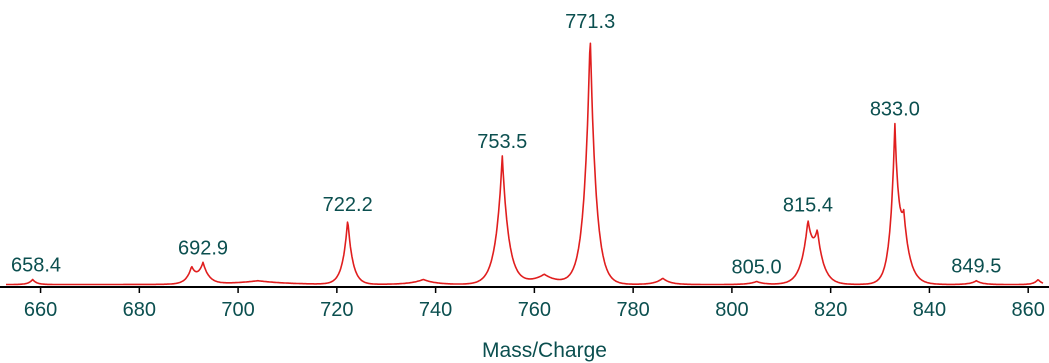 The height and width of the screenshot is (363, 1049). Describe the element at coordinates (435, 310) in the screenshot. I see `x-tick-label: 740` at that location.